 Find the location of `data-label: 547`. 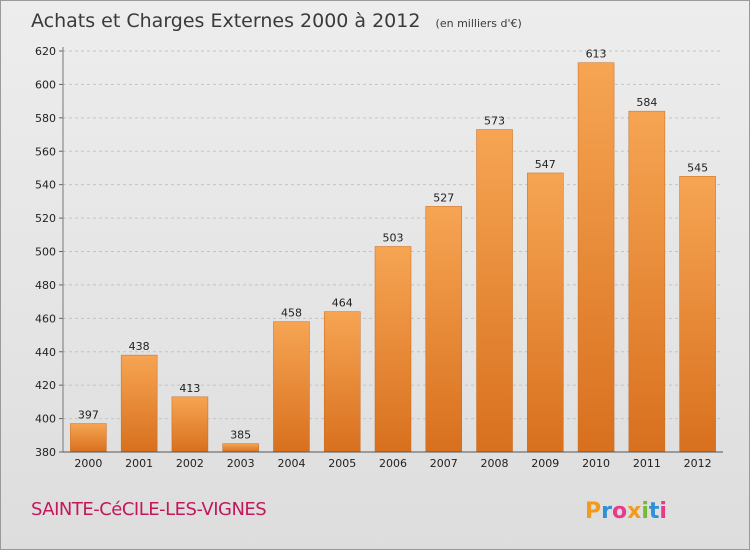

data-label: 547 is located at coordinates (545, 164).